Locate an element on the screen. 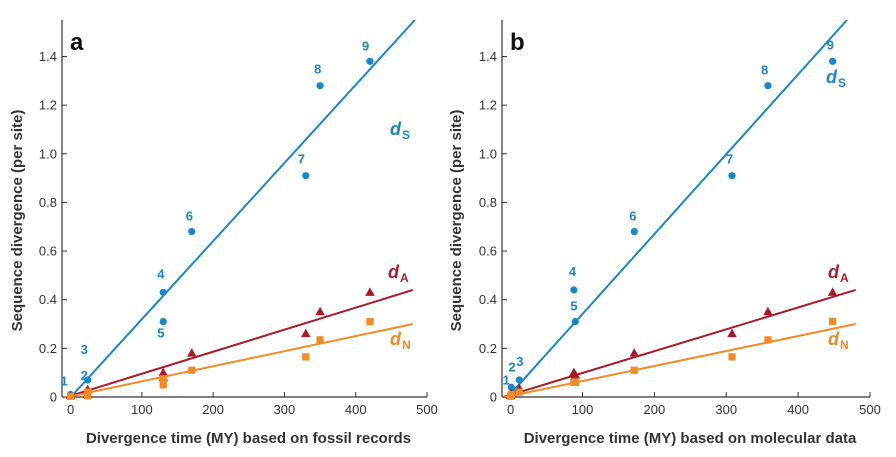  point-label: 9 is located at coordinates (830, 44).